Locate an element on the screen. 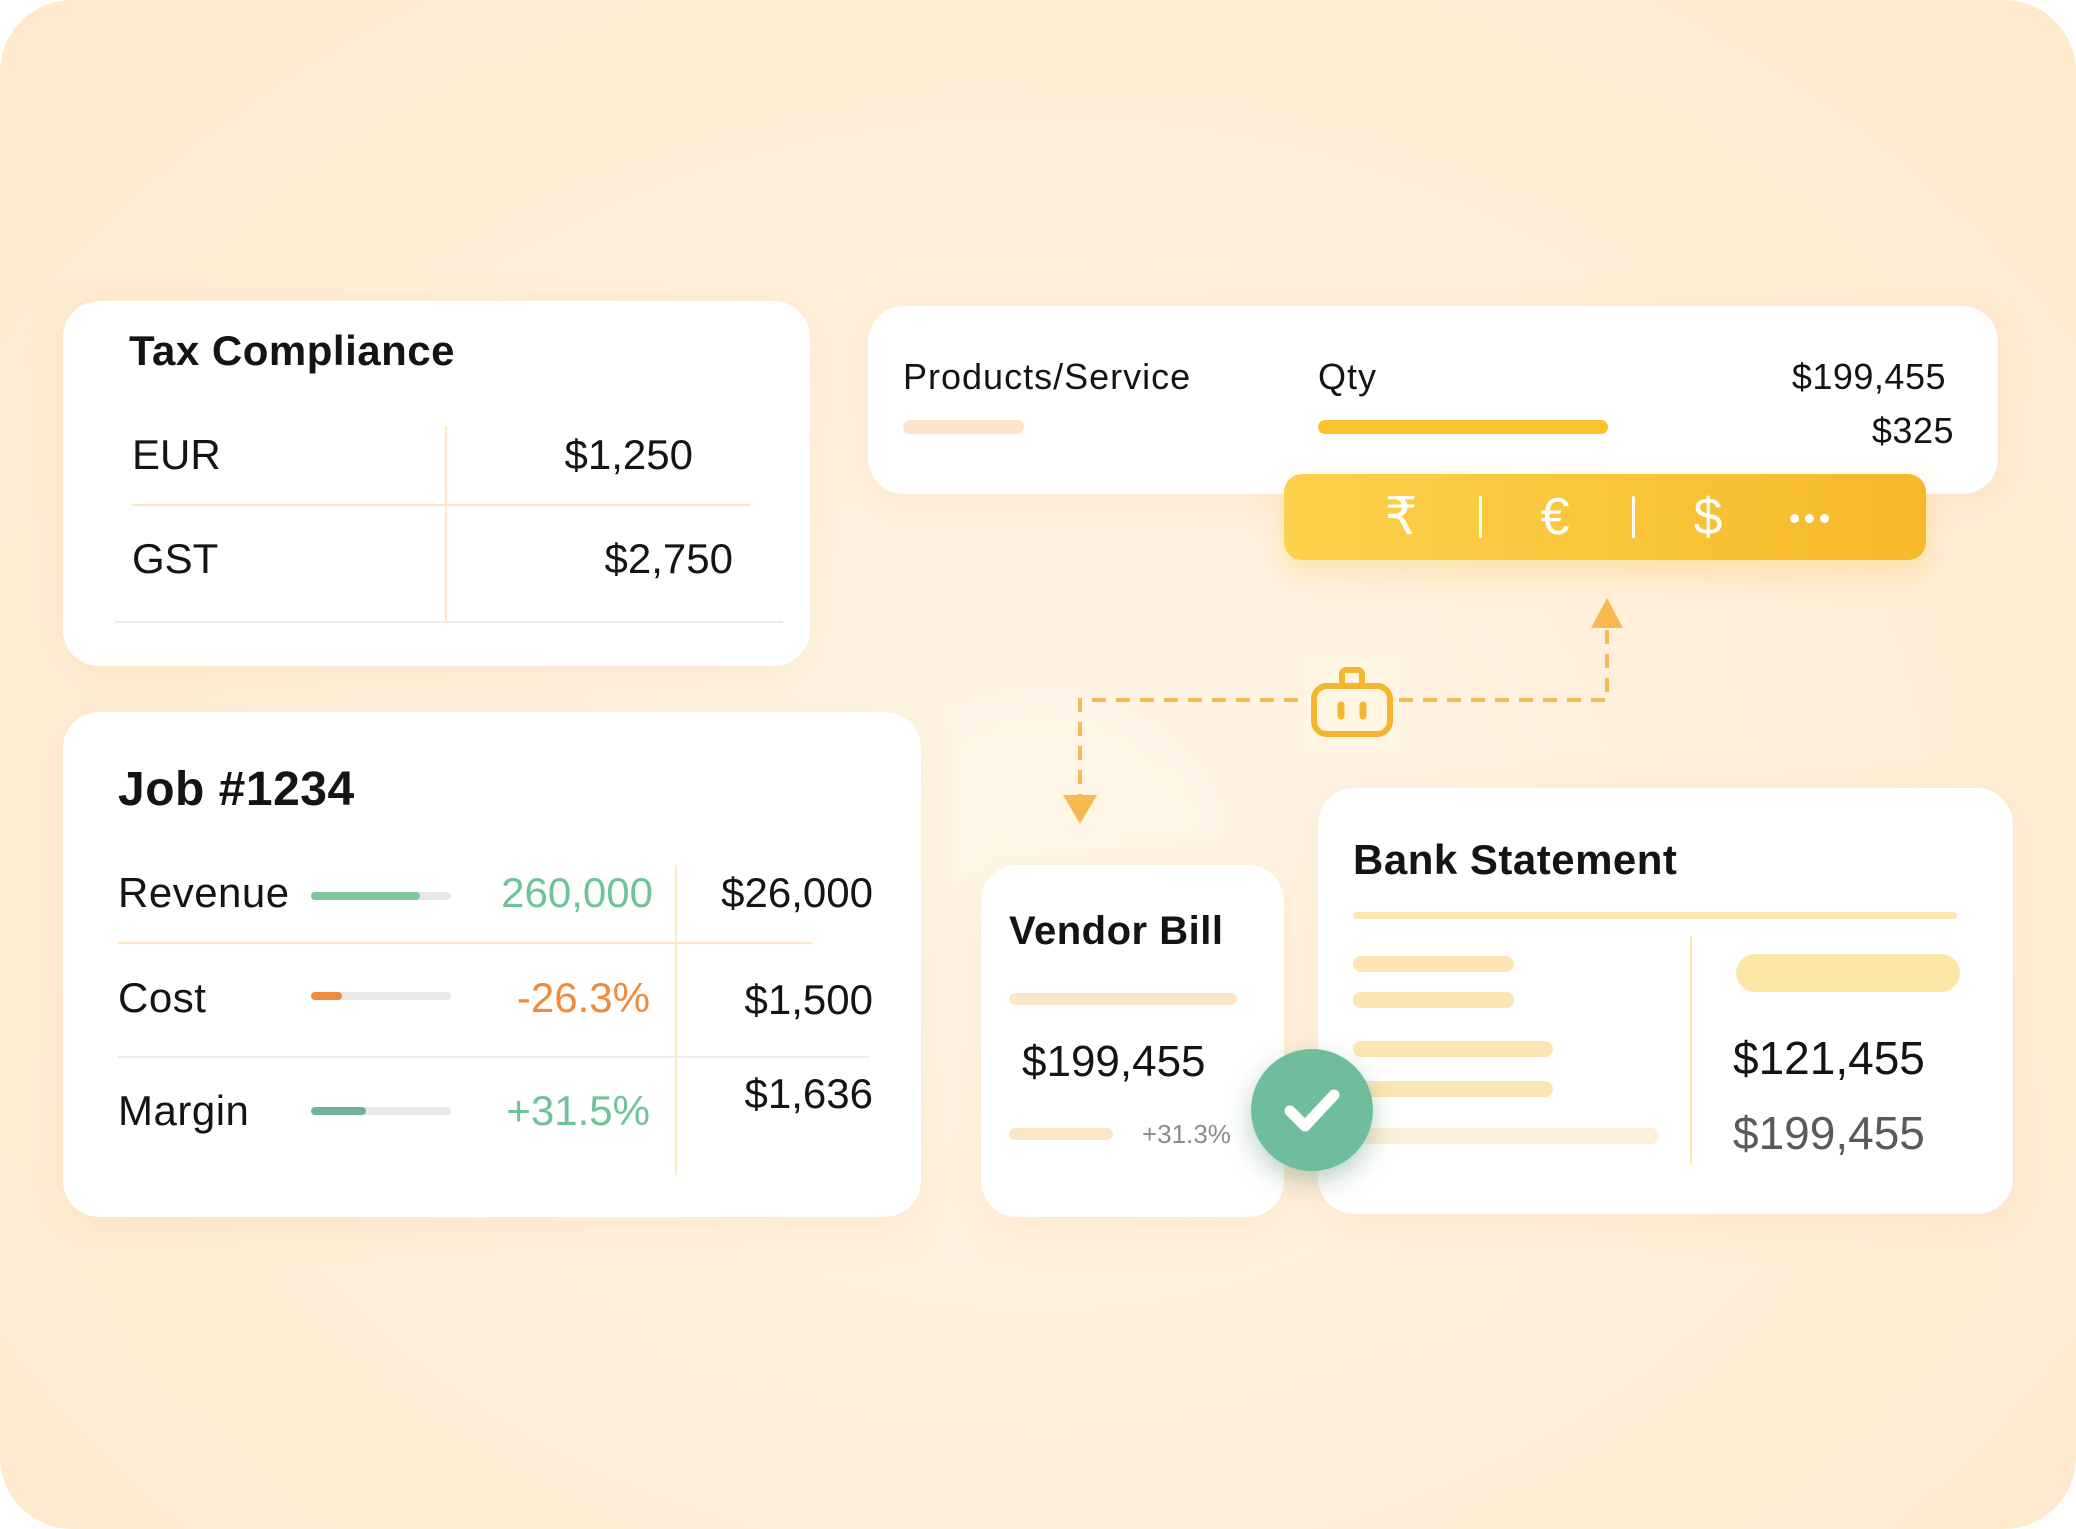 The image size is (2076, 1529). cost-label: Cost is located at coordinates (162, 997).